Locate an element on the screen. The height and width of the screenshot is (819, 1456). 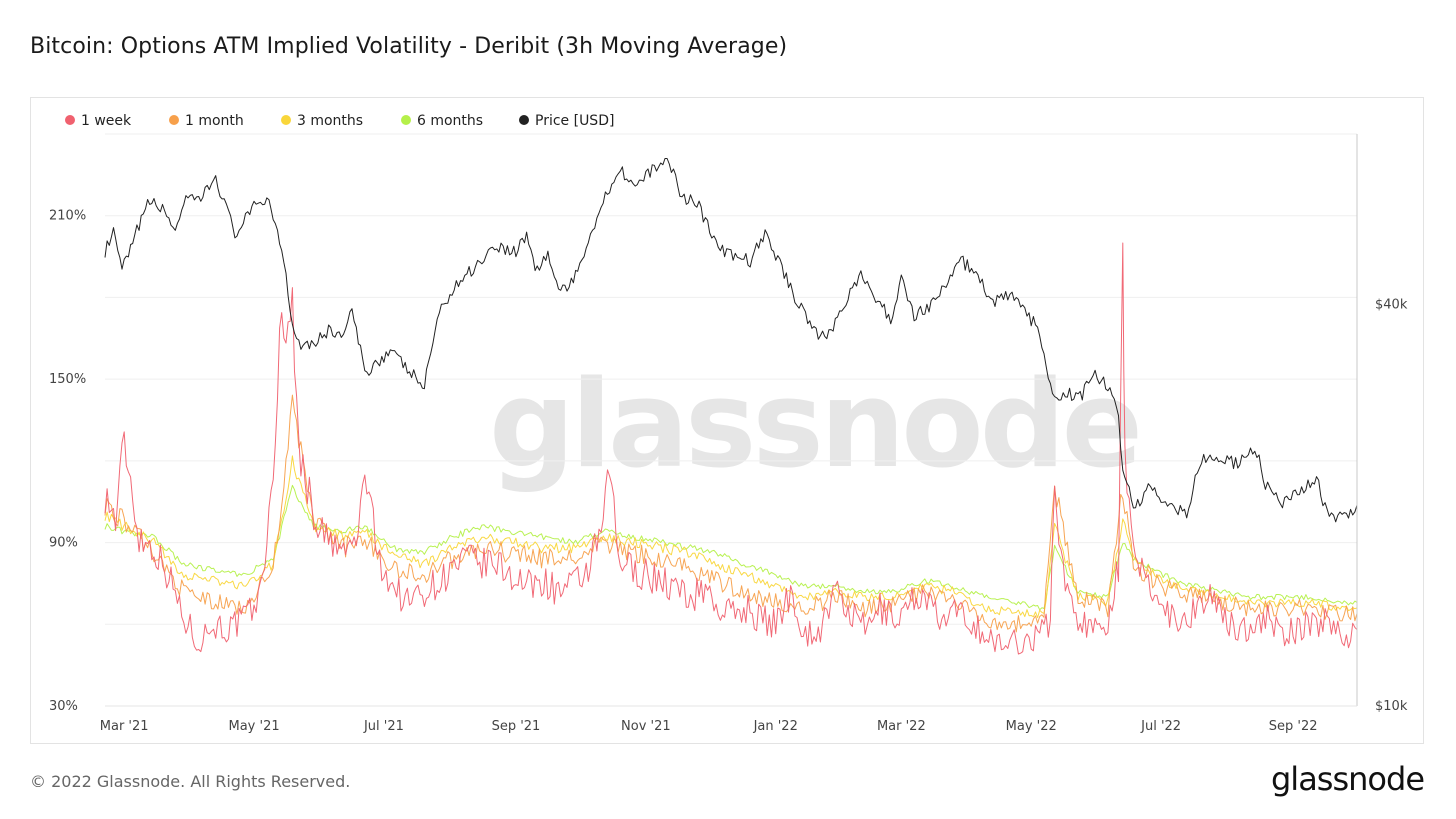
x-tick-label: Sep '22 is located at coordinates (1293, 726).